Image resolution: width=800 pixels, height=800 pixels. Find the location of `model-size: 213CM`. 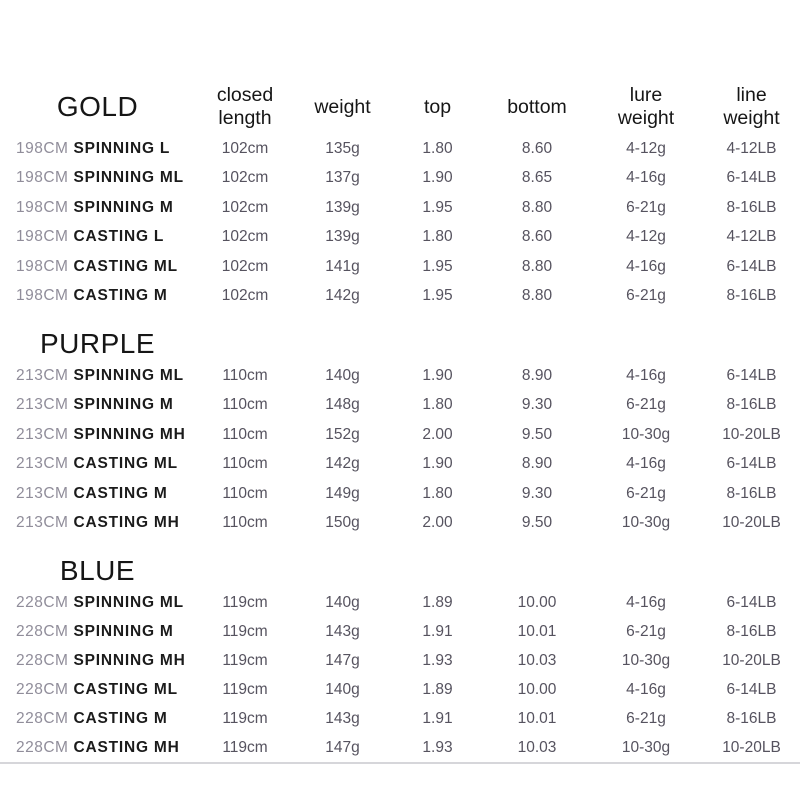

model-size: 213CM is located at coordinates (42, 493).